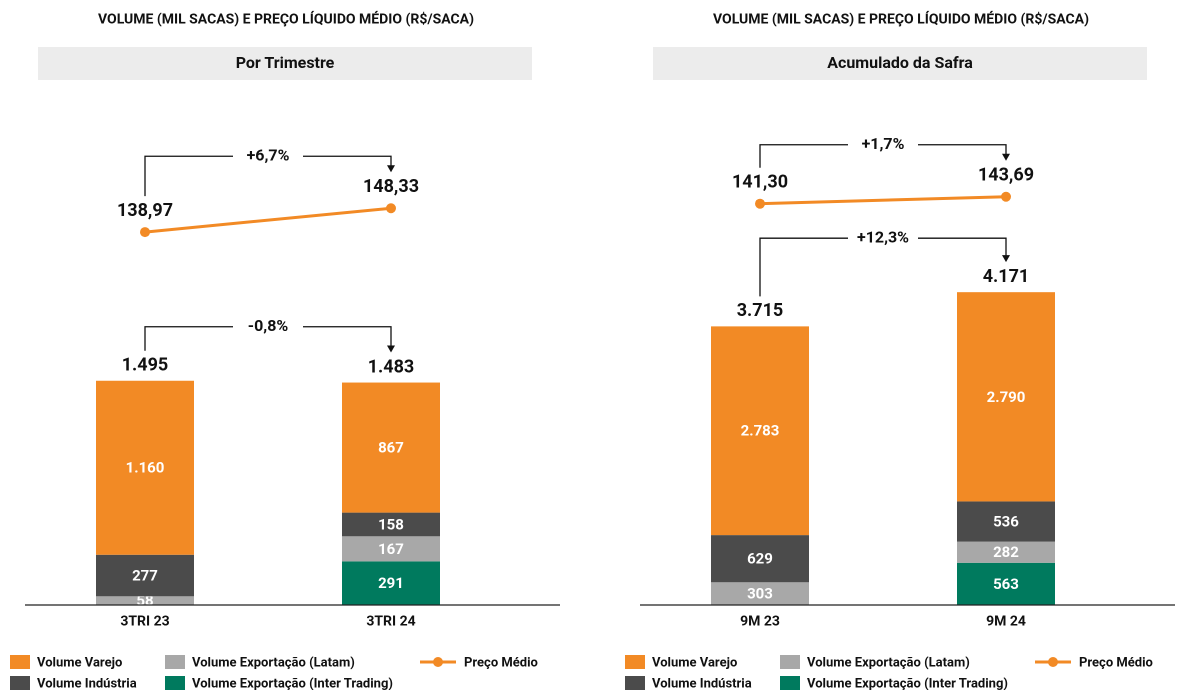 The width and height of the screenshot is (1178, 690). I want to click on total-label: 4.171, so click(1006, 276).